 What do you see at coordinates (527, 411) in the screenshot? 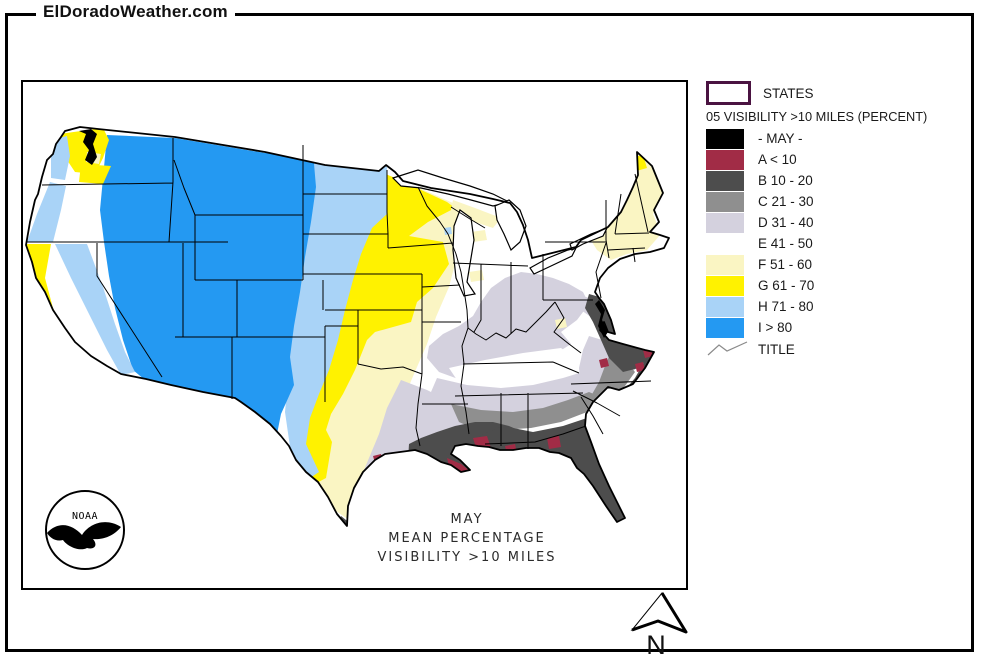
I see `band-C-deep-south` at bounding box center [527, 411].